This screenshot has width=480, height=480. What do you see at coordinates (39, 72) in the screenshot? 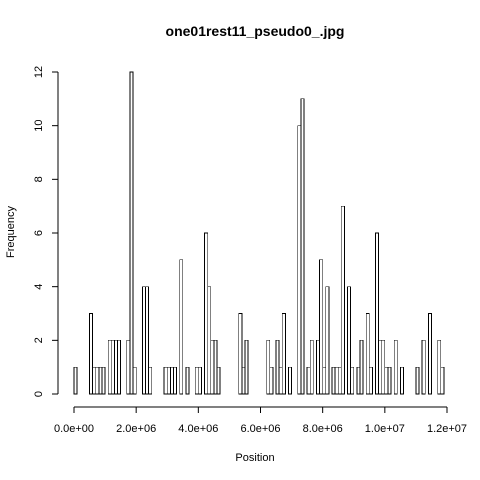
I see `y-axis-tick-label: 12` at bounding box center [39, 72].